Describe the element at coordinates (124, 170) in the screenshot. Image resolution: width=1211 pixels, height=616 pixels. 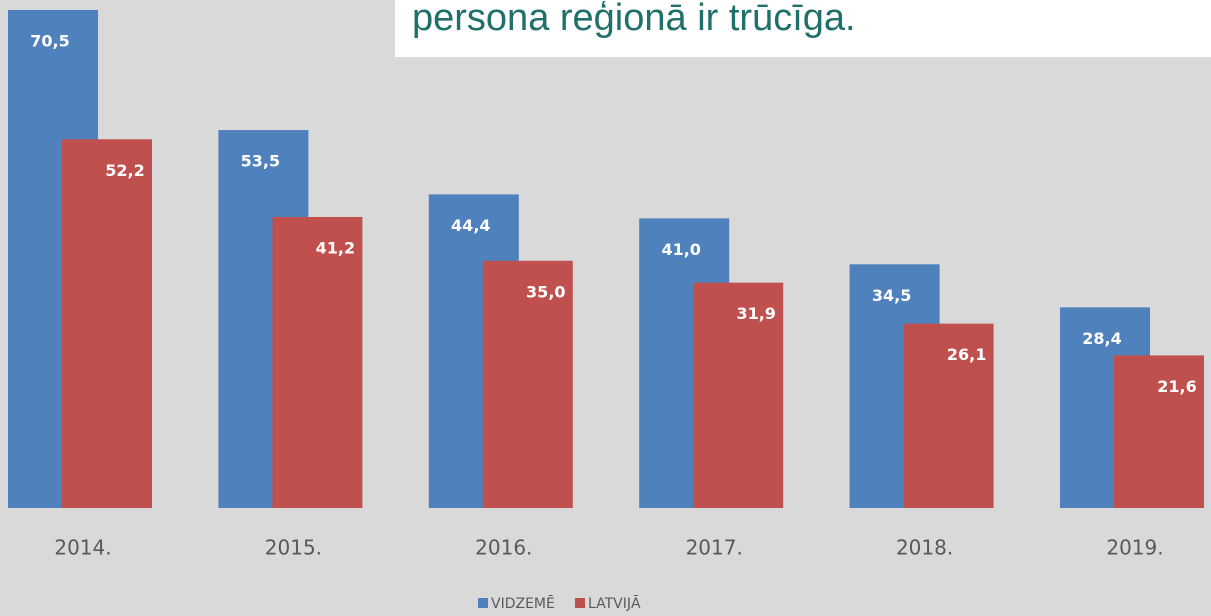
I see `value-label: 52,2` at that location.